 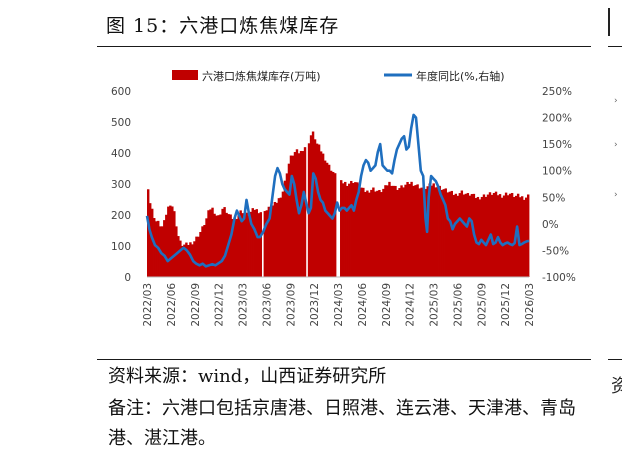 What do you see at coordinates (339, 305) in the screenshot?
I see `x-axis-tick-label: 2024/03` at bounding box center [339, 305].